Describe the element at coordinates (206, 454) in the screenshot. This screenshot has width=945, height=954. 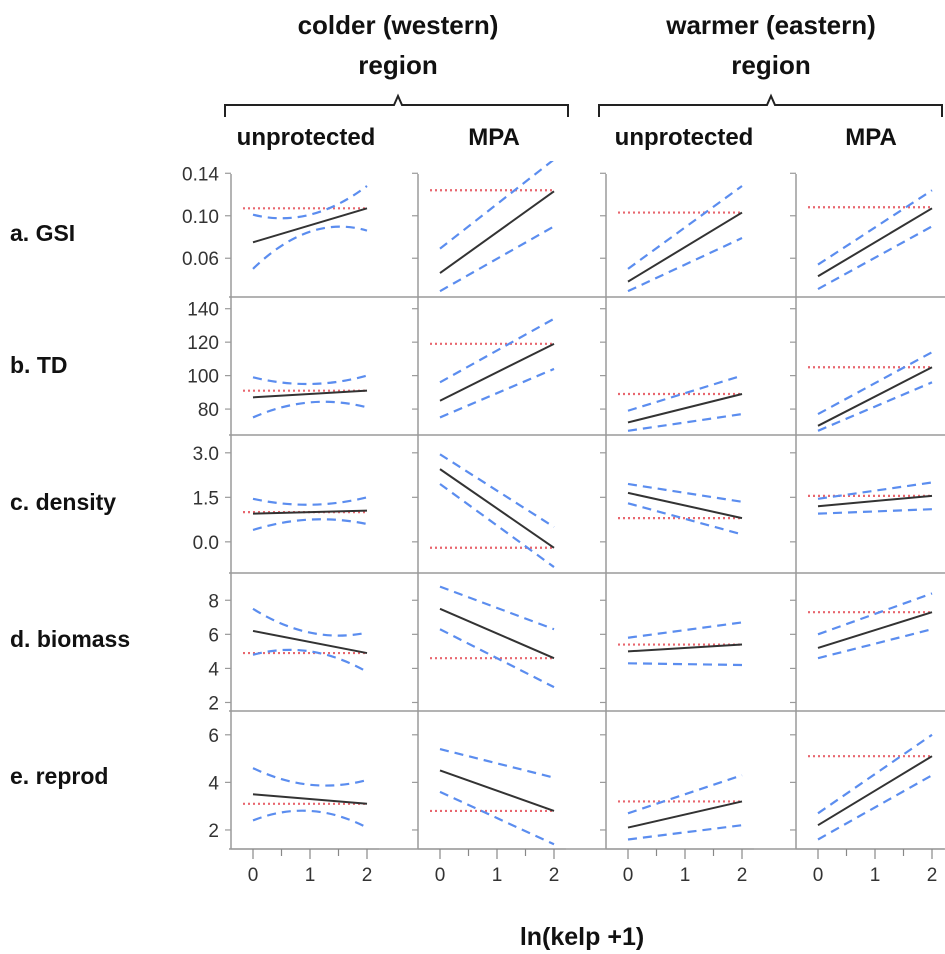
I see `y-tick-label: 3.0` at that location.